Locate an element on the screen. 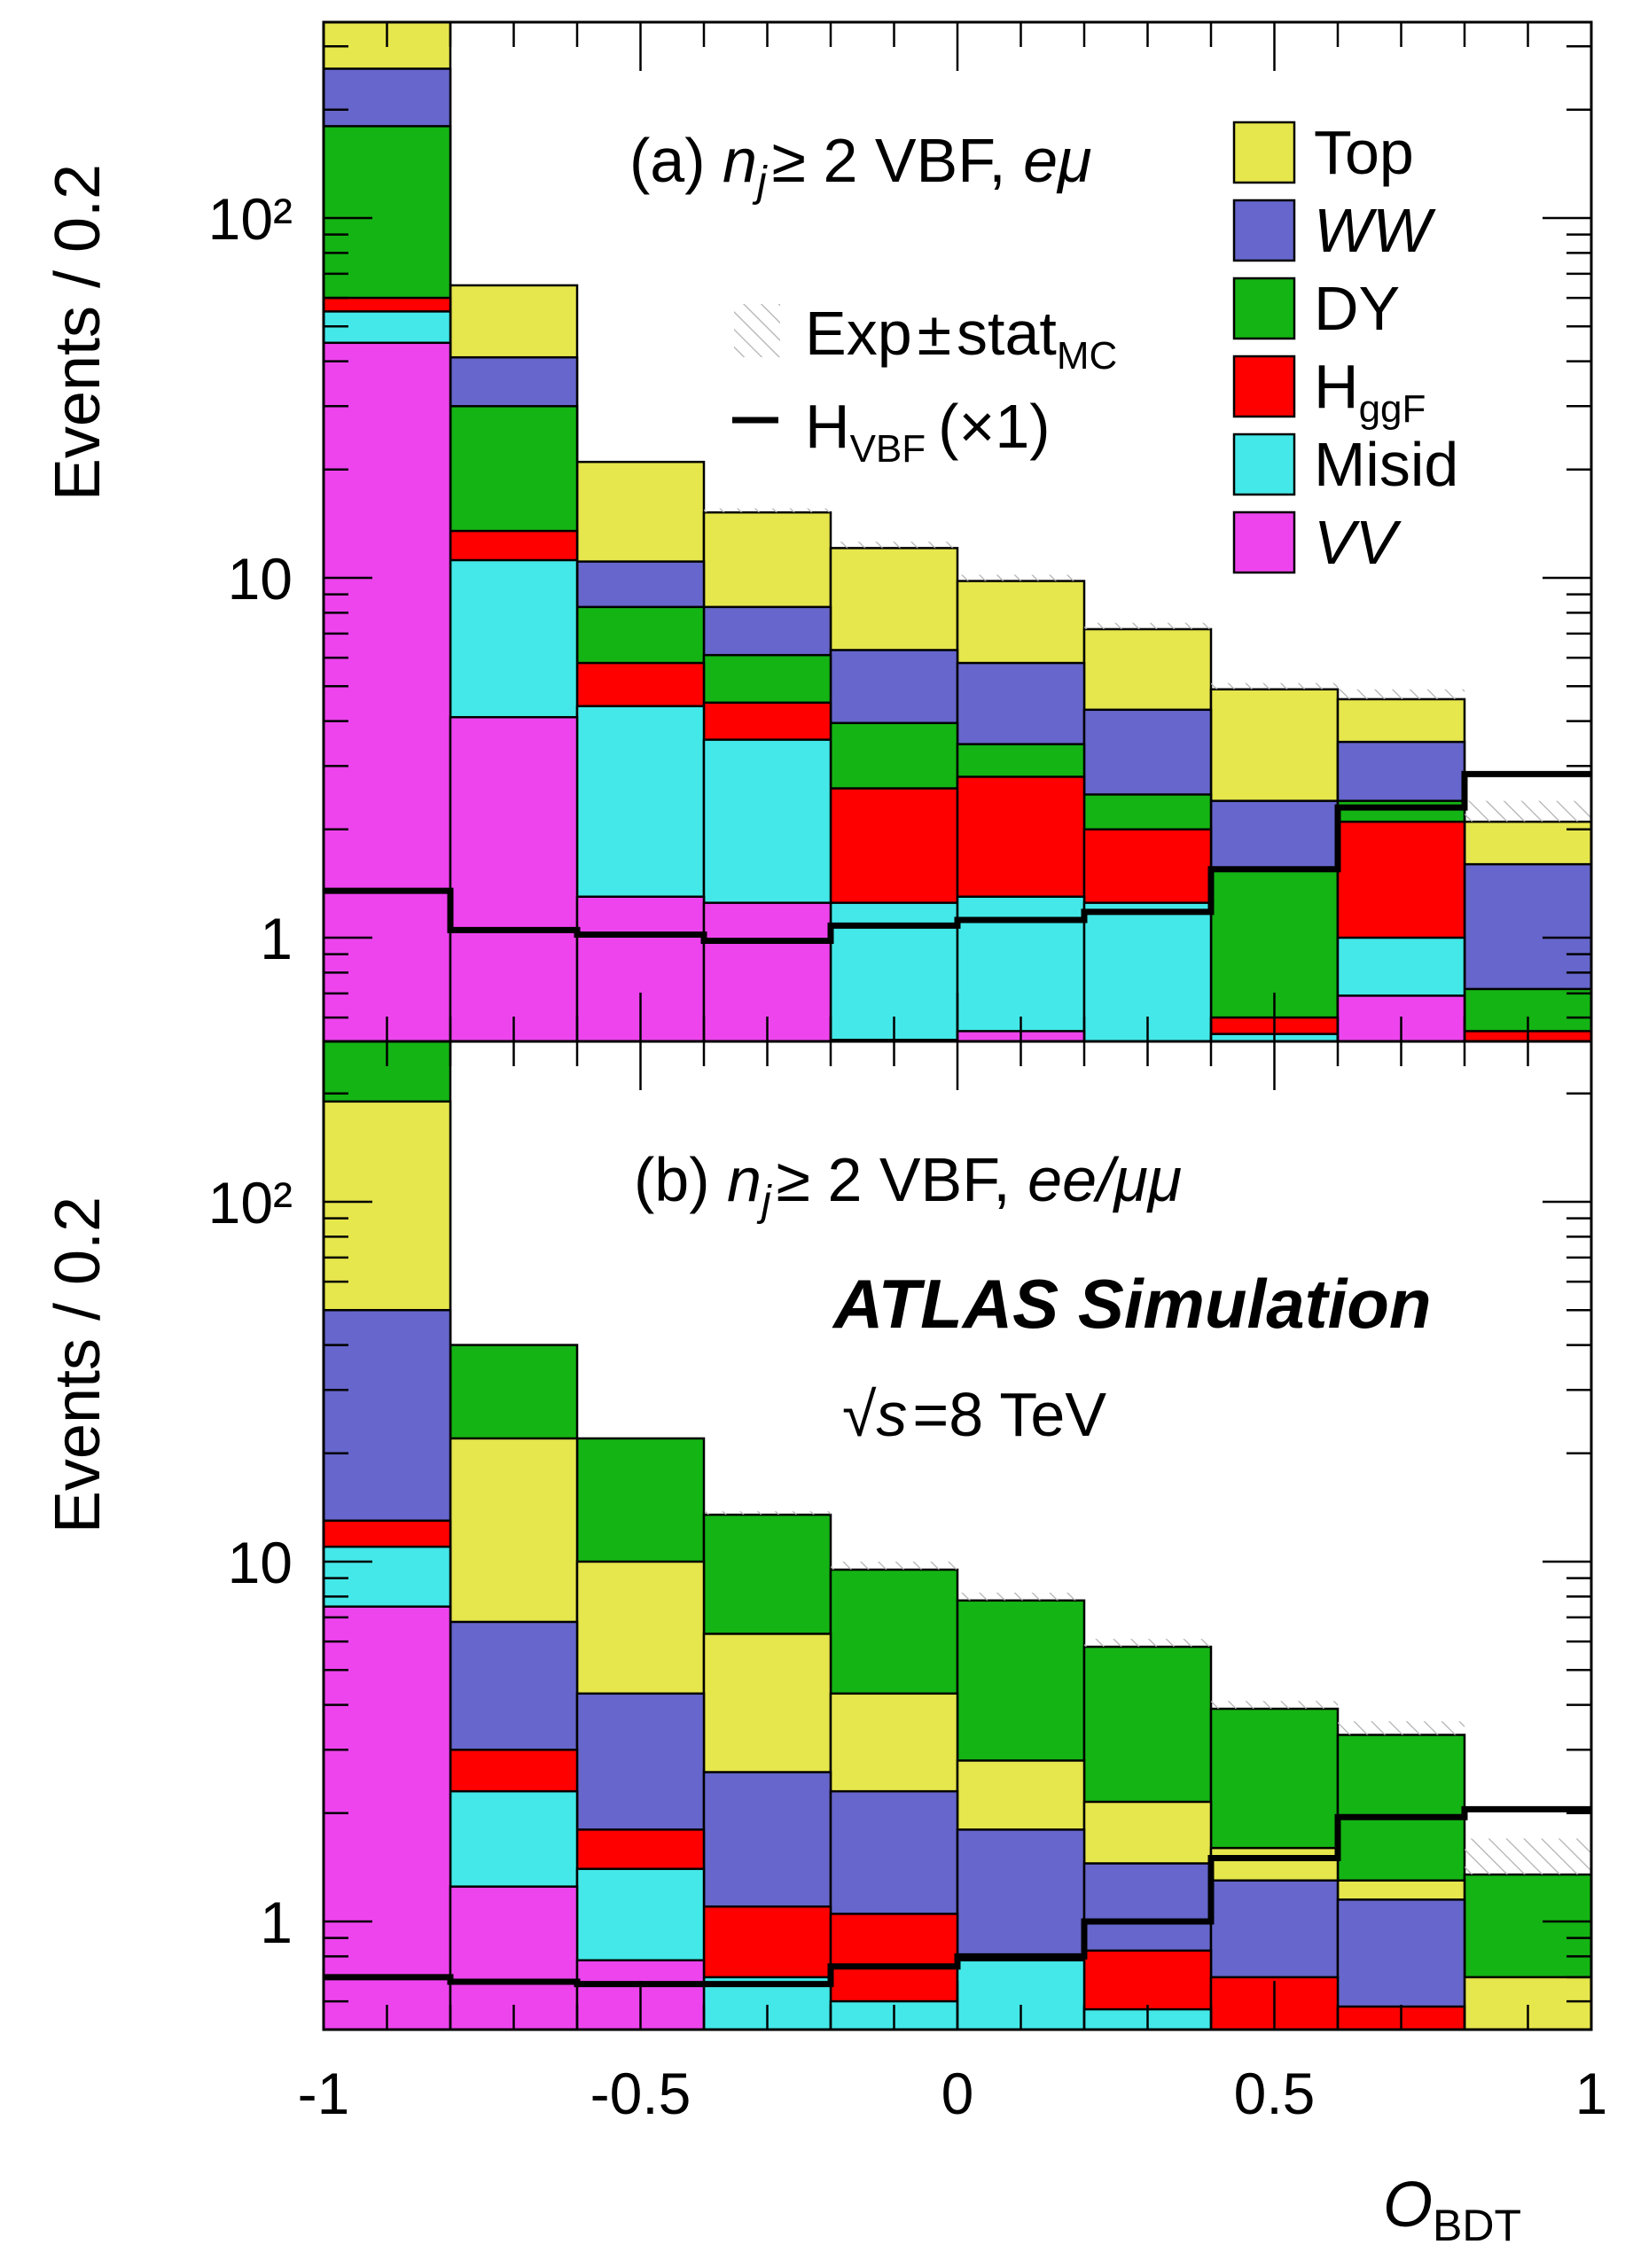  panel-a-hvbf-line is located at coordinates (957, 857).